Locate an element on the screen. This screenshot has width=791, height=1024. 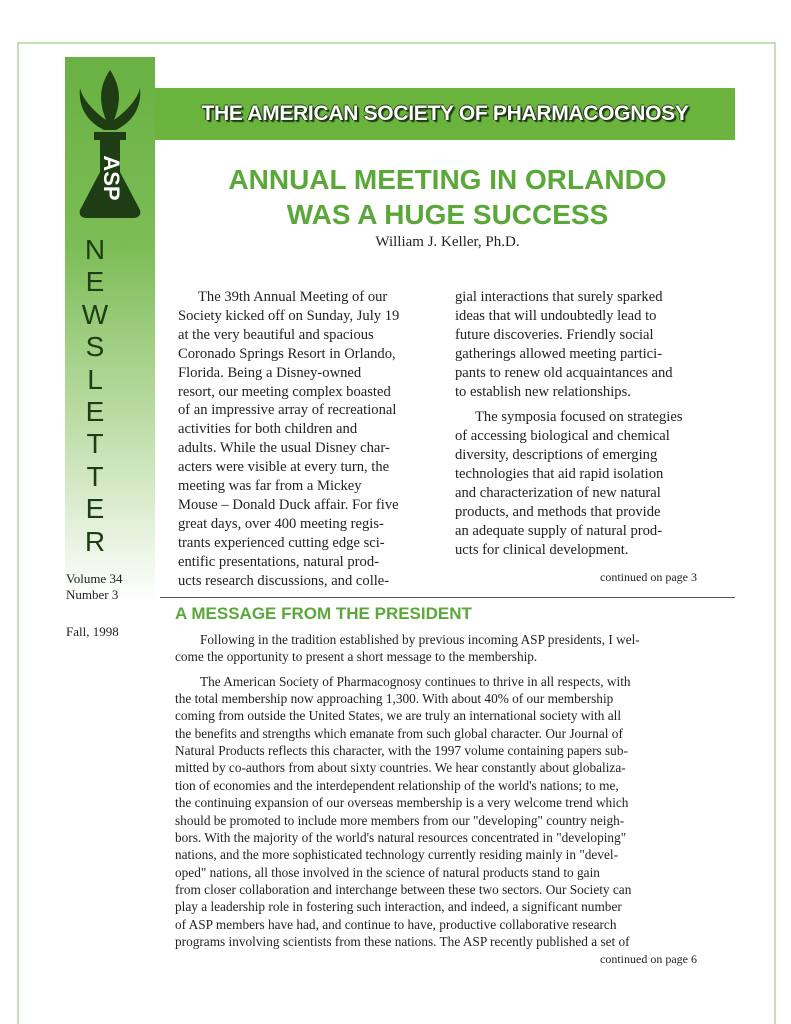
body-line: of accessing biological and chemical is located at coordinates (562, 436).